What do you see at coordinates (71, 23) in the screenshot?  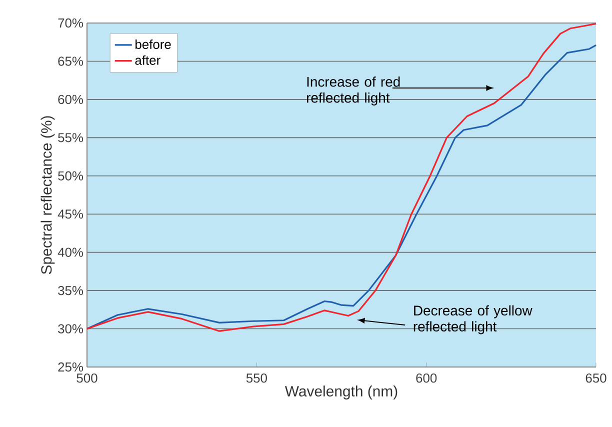 I see `y-tick-label: 70%` at bounding box center [71, 23].